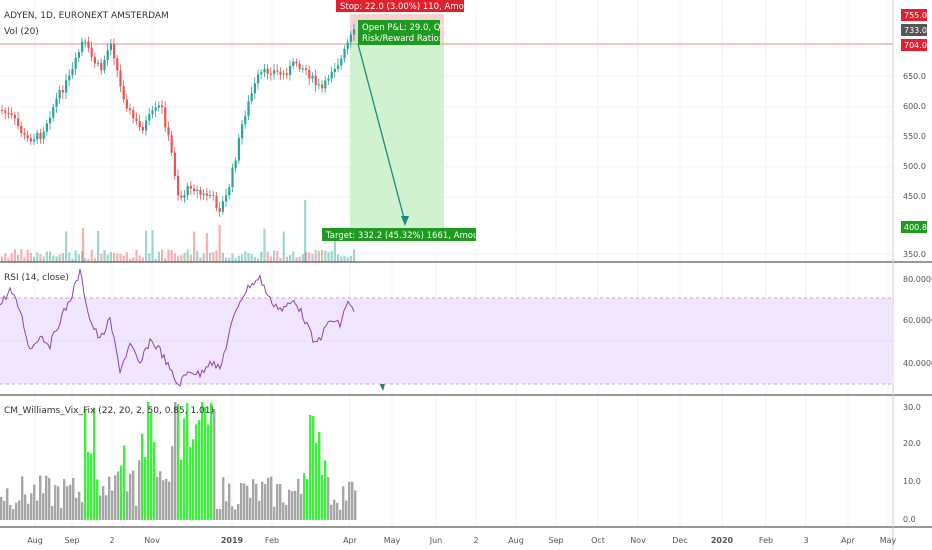  Describe the element at coordinates (412, 39) in the screenshot. I see `pnl-label-line2: Risk/Reward Ratio: 15.1` at that location.